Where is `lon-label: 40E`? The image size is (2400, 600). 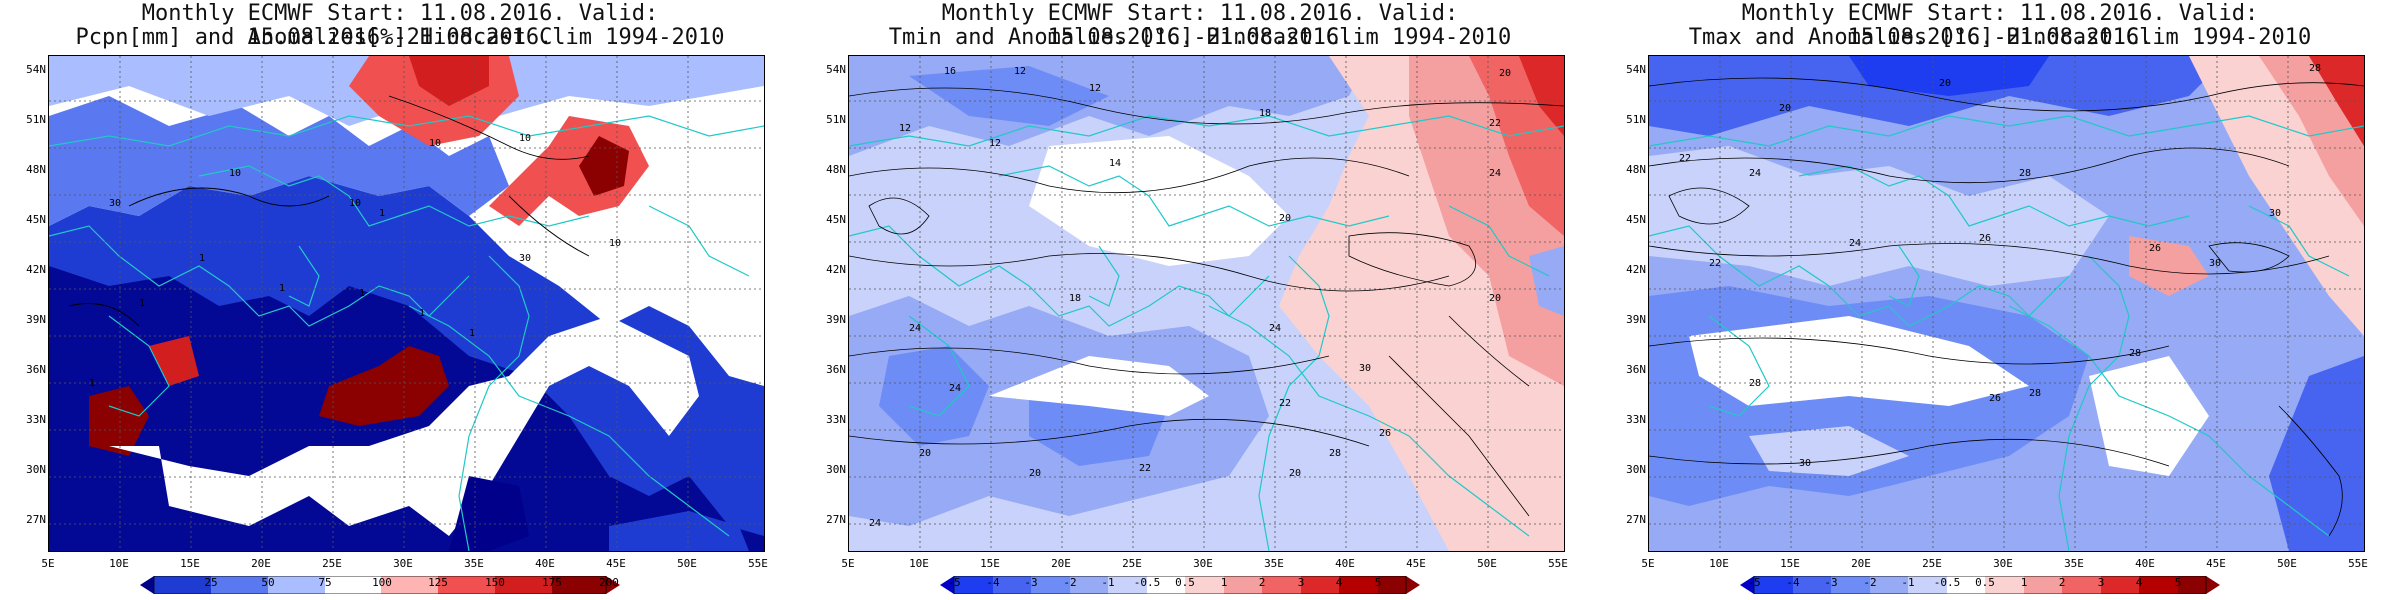
lon-label: 40E is located at coordinates (1345, 563).